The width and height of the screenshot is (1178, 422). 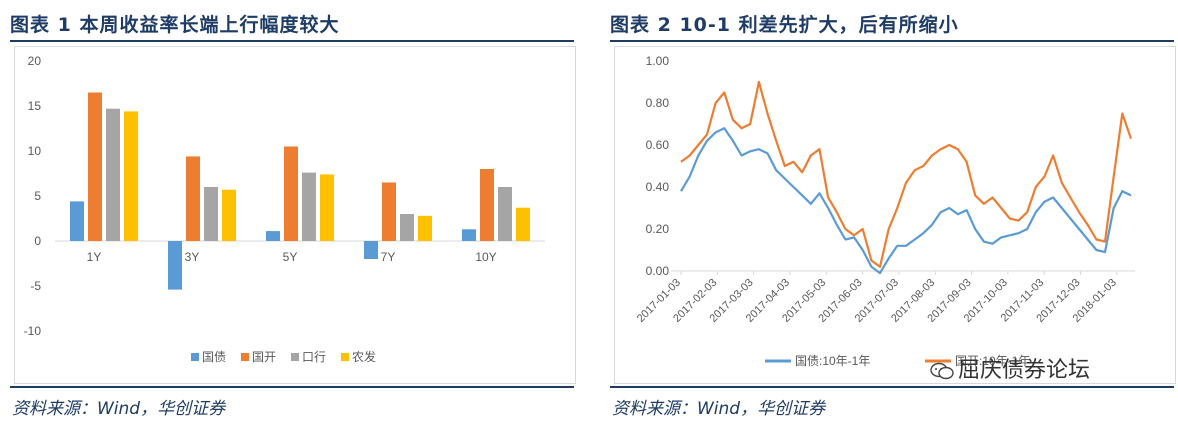 What do you see at coordinates (264, 357) in the screenshot?
I see `legend-label: 国开` at bounding box center [264, 357].